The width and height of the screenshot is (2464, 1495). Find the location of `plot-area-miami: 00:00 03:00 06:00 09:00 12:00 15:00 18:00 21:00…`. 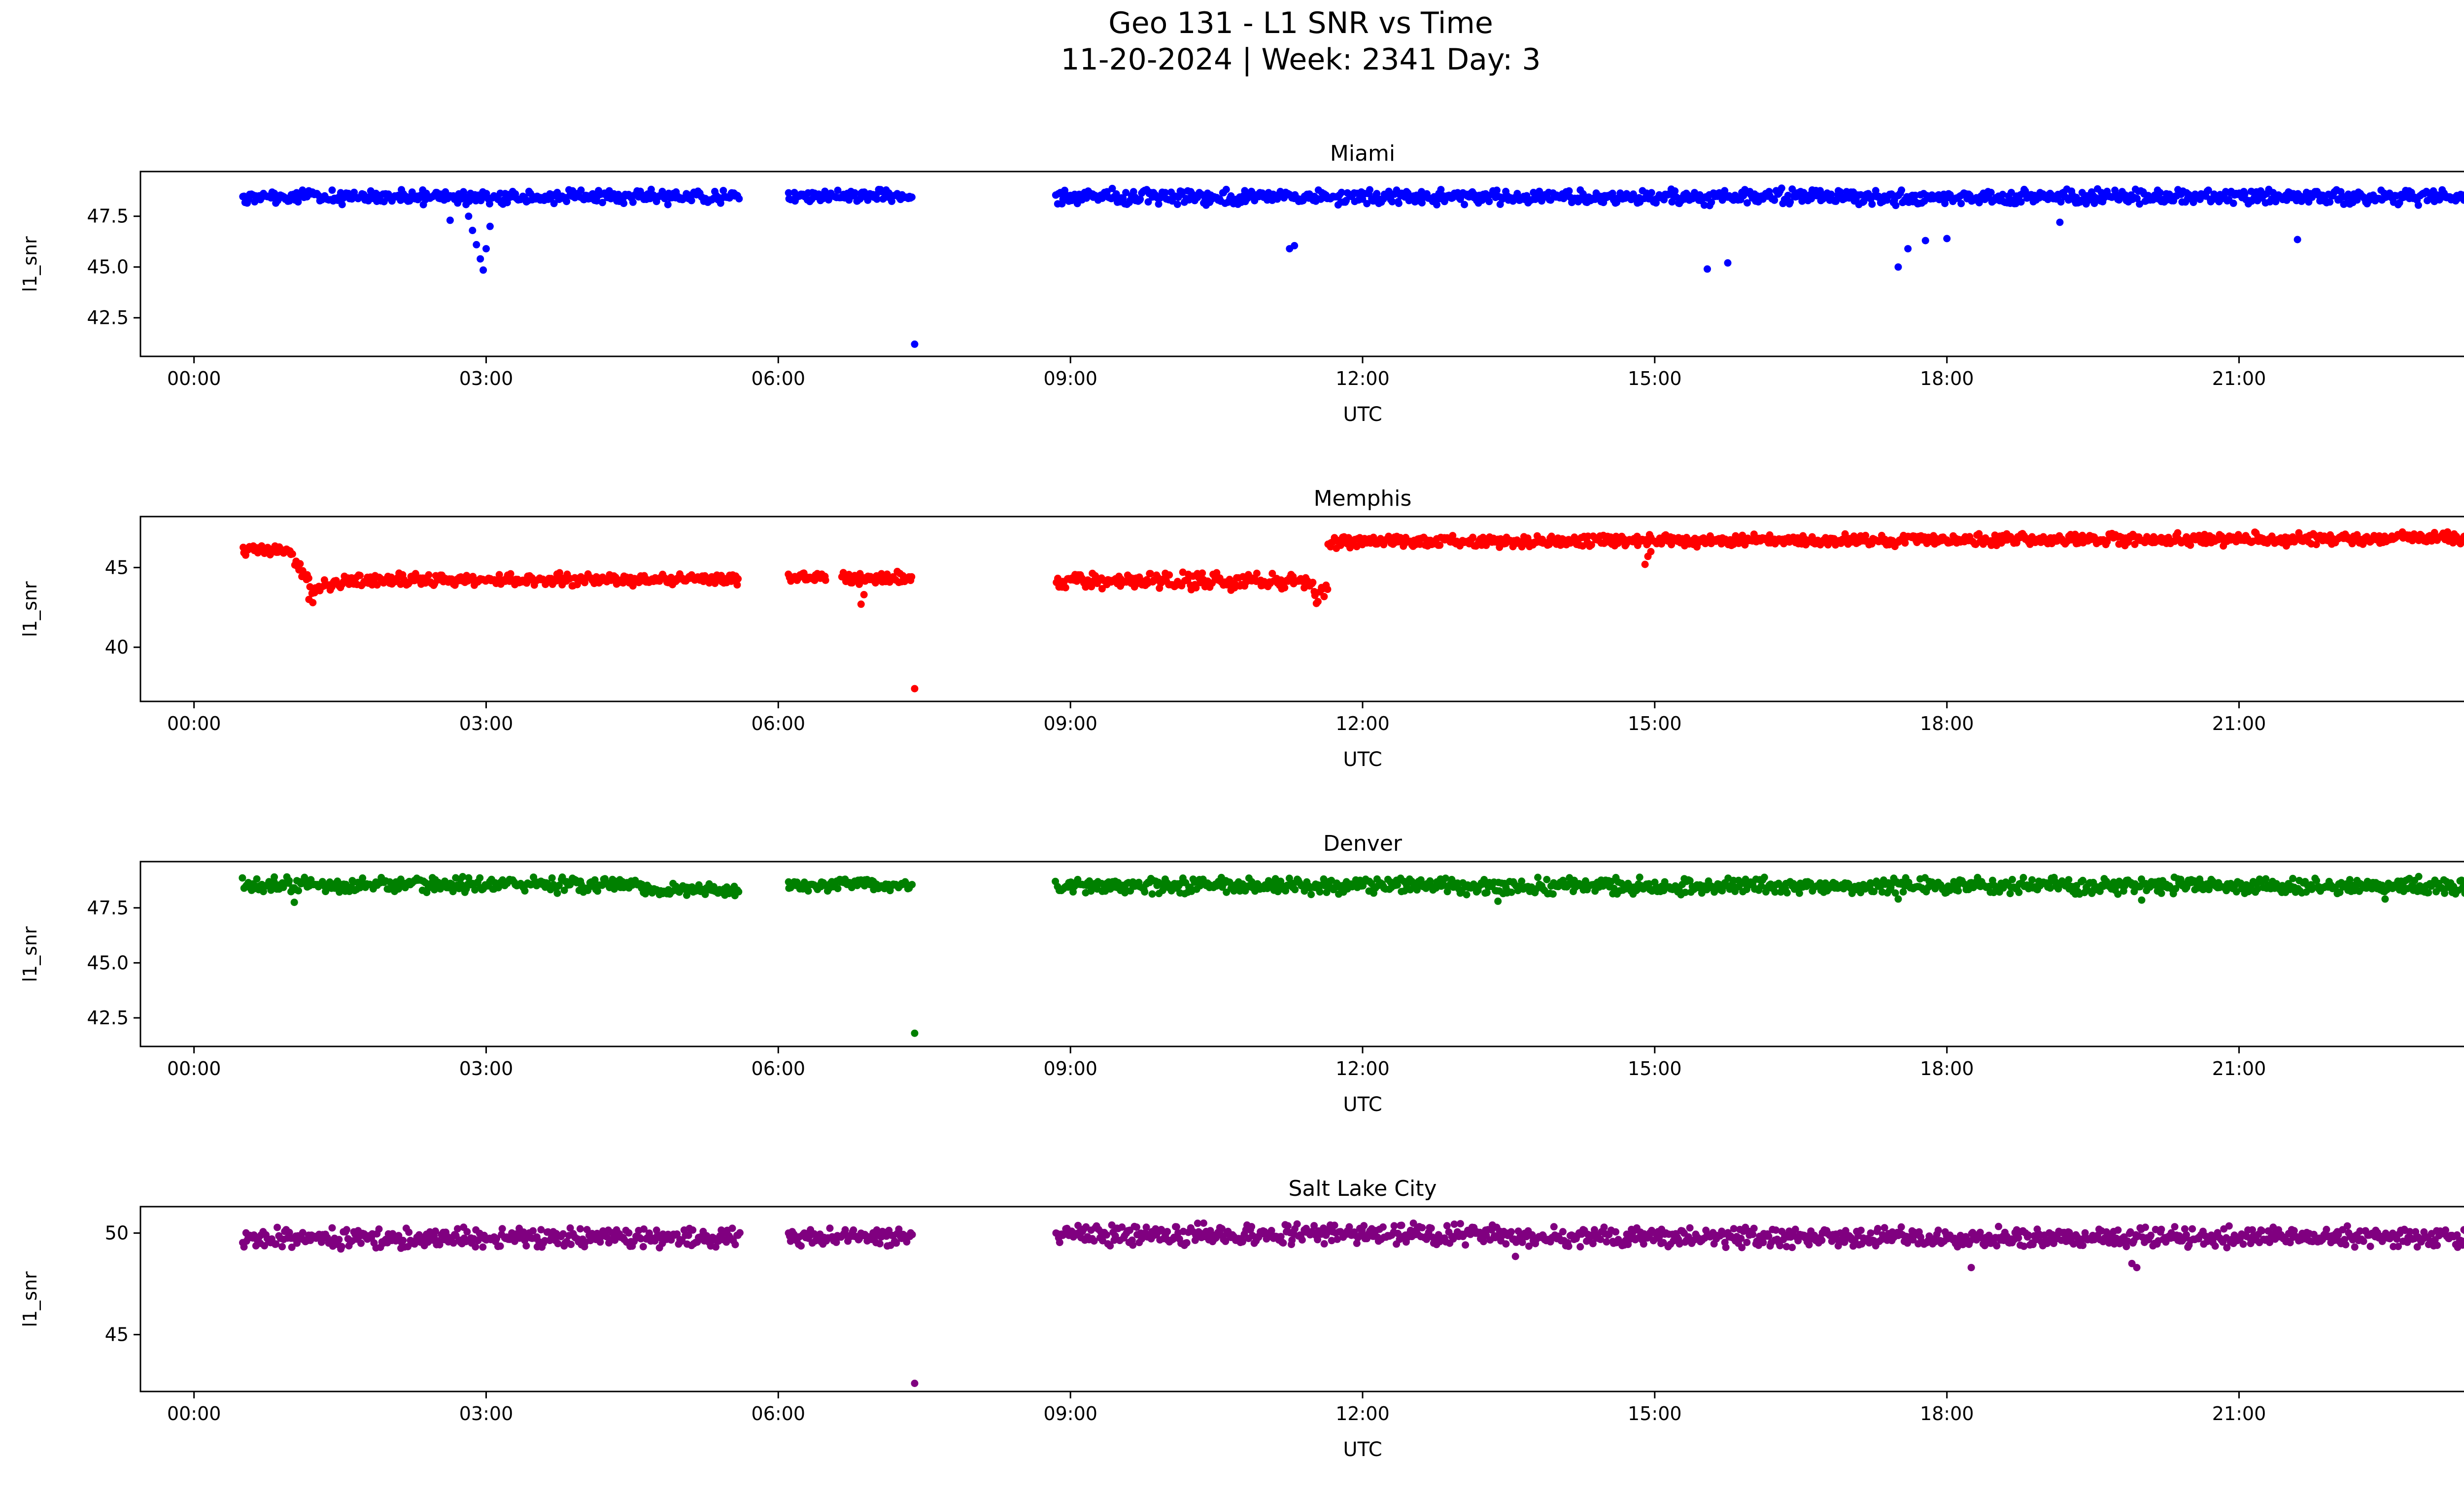

plot-area-miami: 00:00 03:00 06:00 09:00 12:00 15:00 18:00 21:00… is located at coordinates (1275, 280).